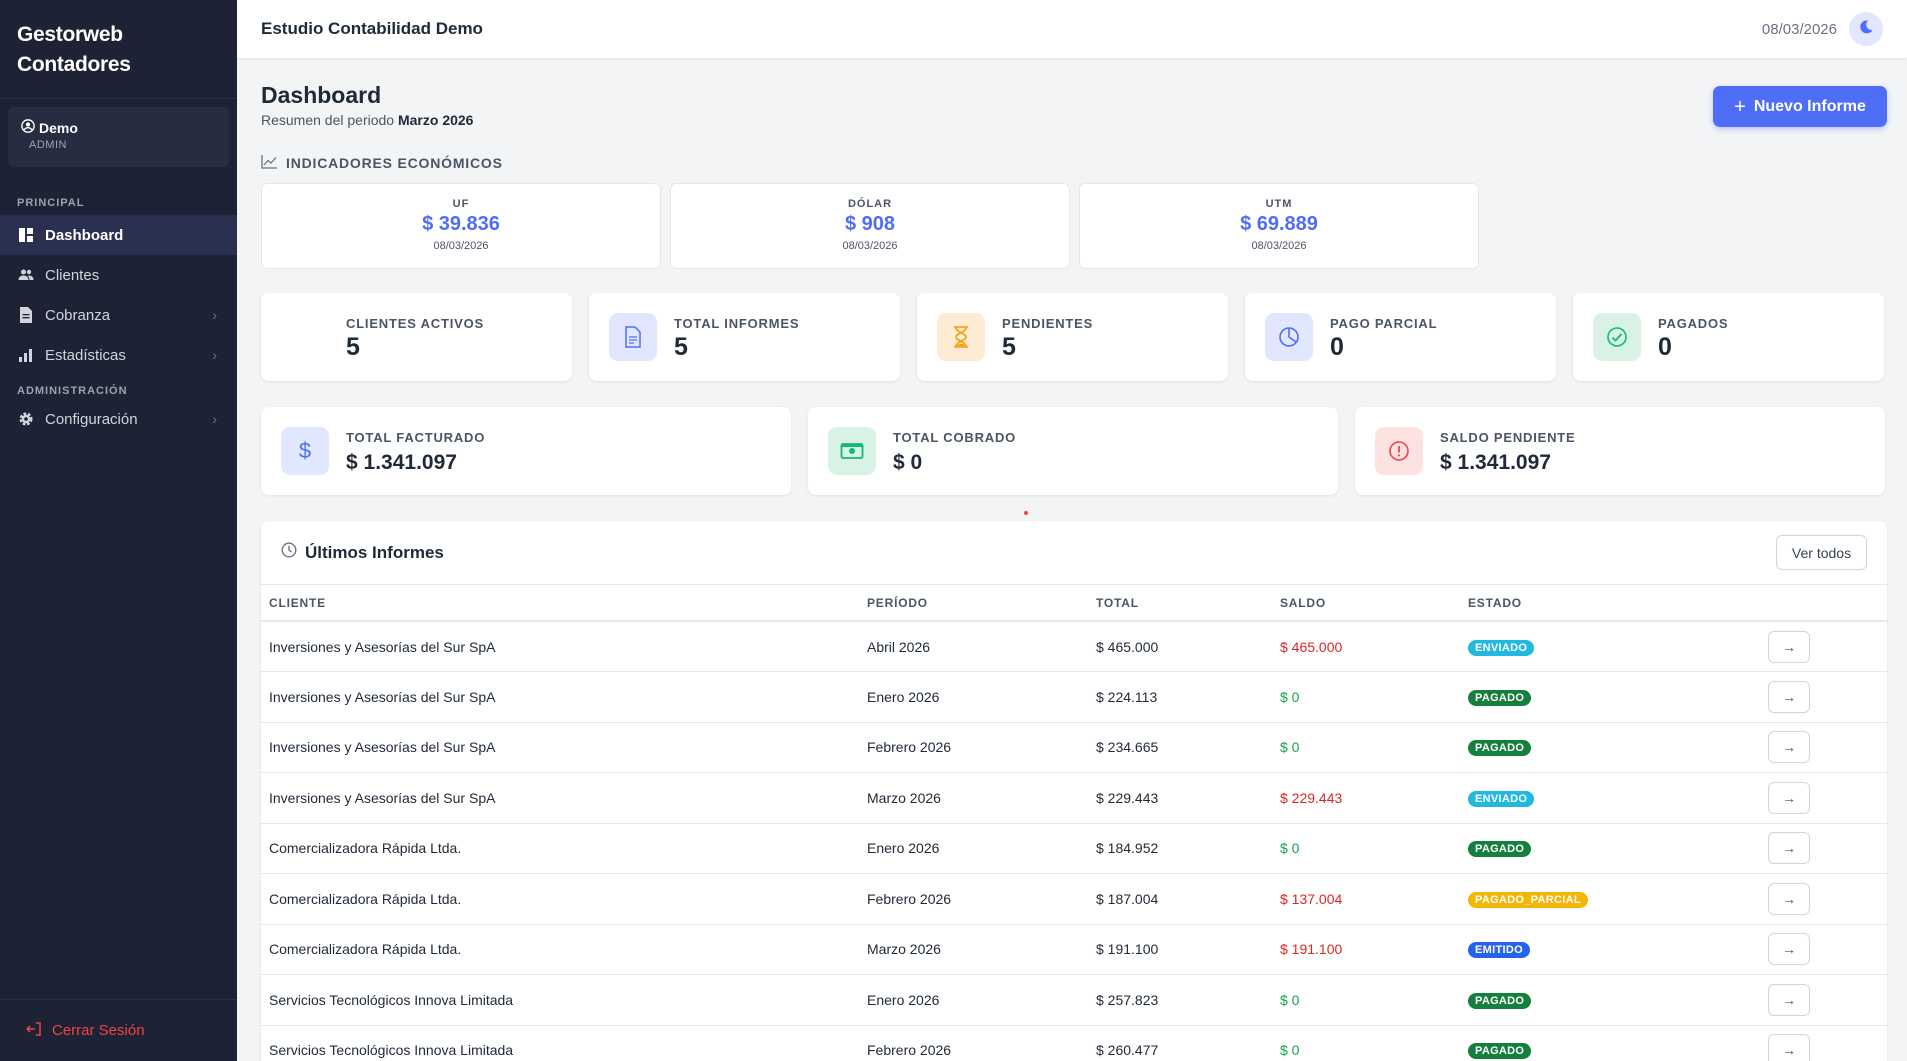  What do you see at coordinates (72, 275) in the screenshot?
I see `sidebar-item-label: Clientes` at bounding box center [72, 275].